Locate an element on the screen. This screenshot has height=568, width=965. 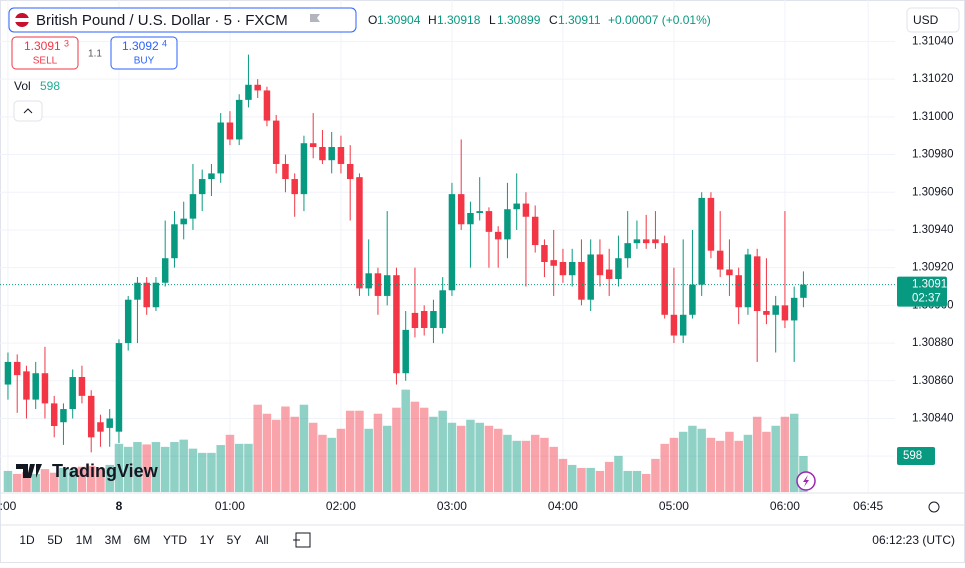
ohlc-value: 1.30911 is located at coordinates (579, 20).